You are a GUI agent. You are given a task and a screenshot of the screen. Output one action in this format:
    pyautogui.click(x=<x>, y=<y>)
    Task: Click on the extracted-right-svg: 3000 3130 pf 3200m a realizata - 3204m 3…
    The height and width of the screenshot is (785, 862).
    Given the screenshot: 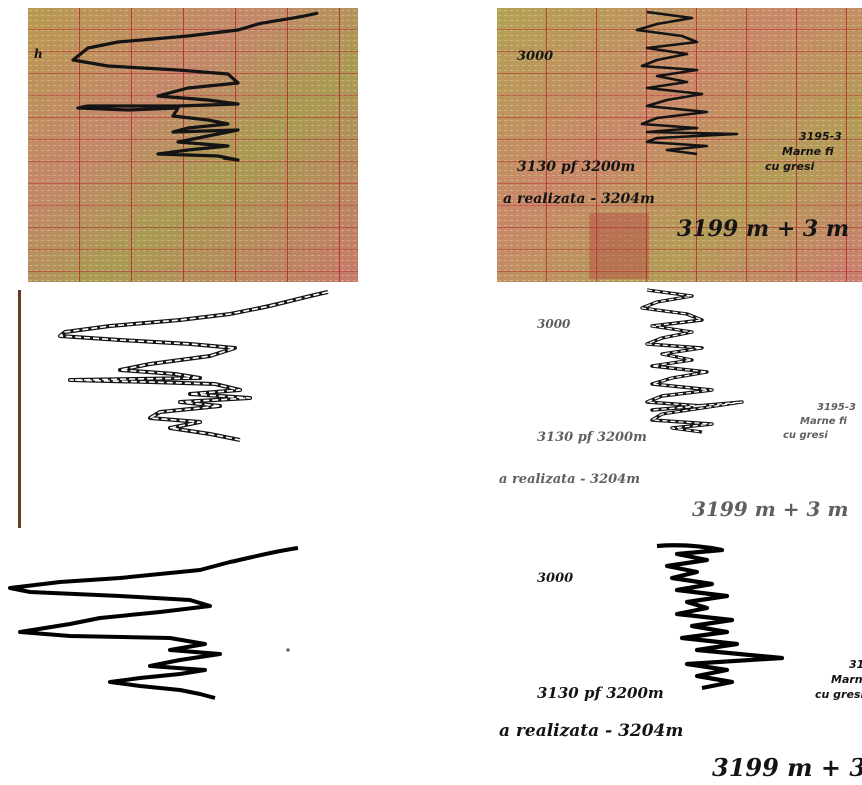 What is the action you would take?
    pyautogui.click(x=677, y=404)
    